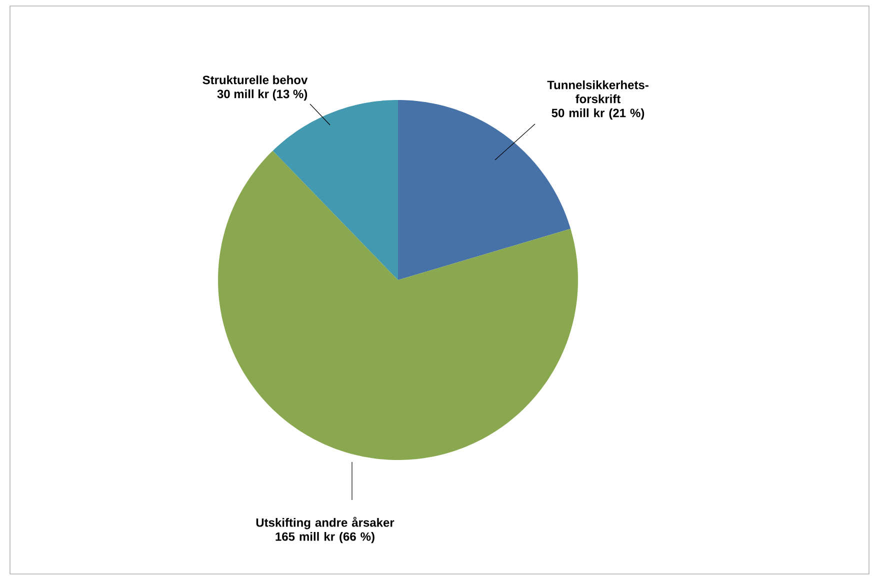 The width and height of the screenshot is (873, 576). I want to click on data-label: 30 mill kr (13 %), so click(262, 95).